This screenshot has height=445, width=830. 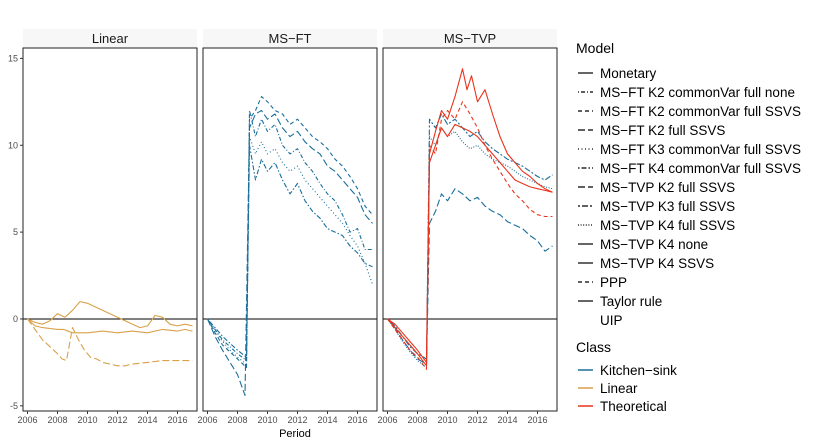 What do you see at coordinates (611, 320) in the screenshot?
I see `legend-model-label: UIP` at bounding box center [611, 320].